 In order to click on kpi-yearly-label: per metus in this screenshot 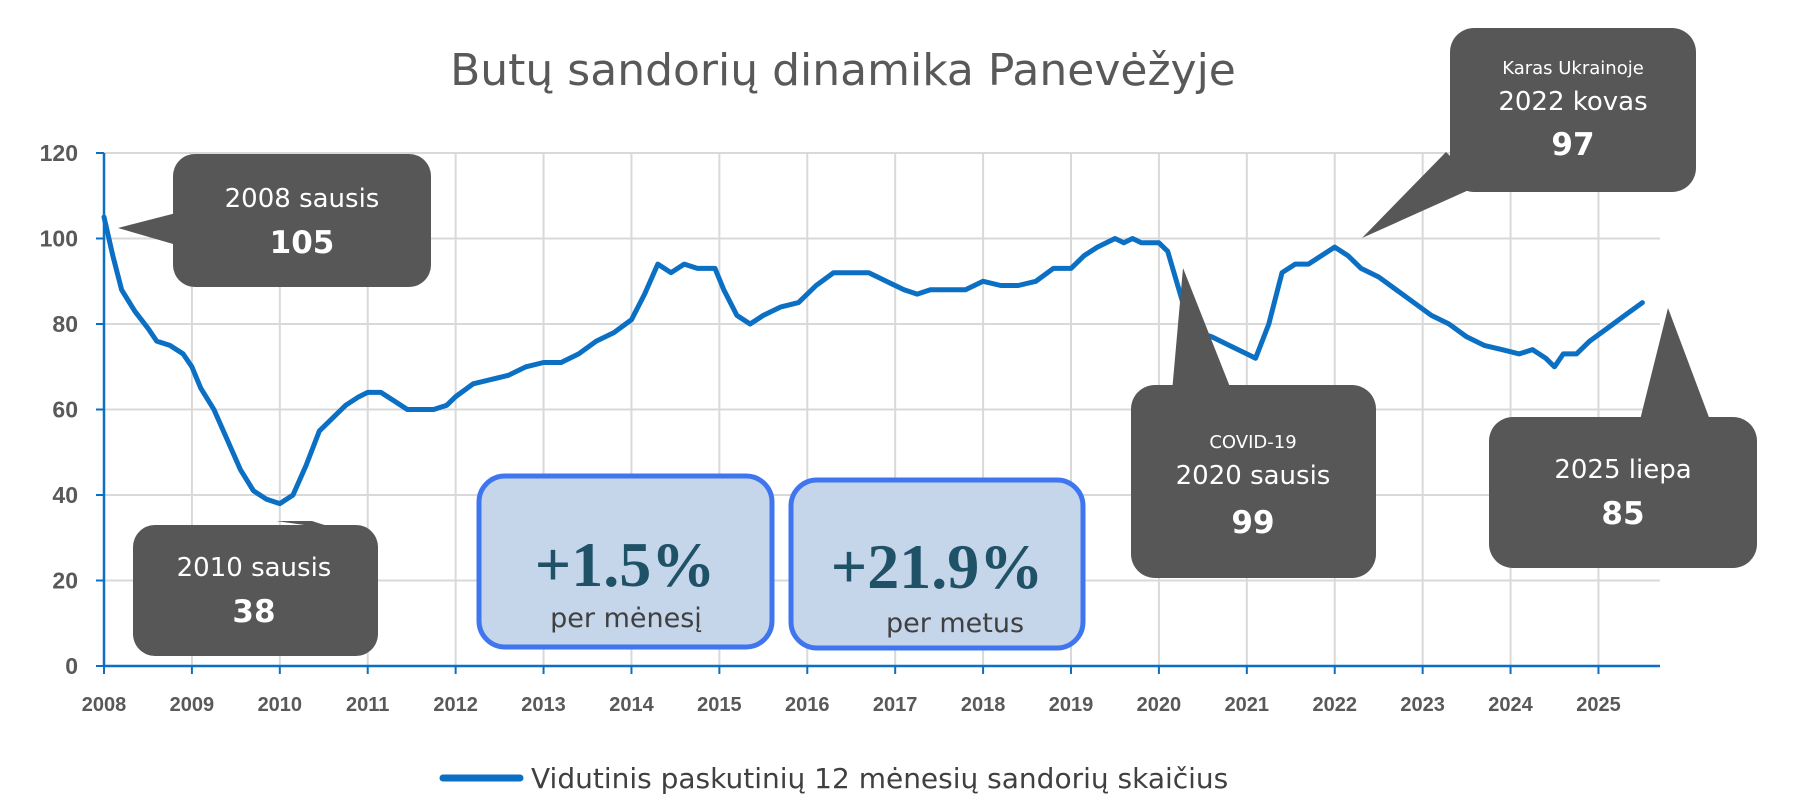, I will do `click(955, 623)`.